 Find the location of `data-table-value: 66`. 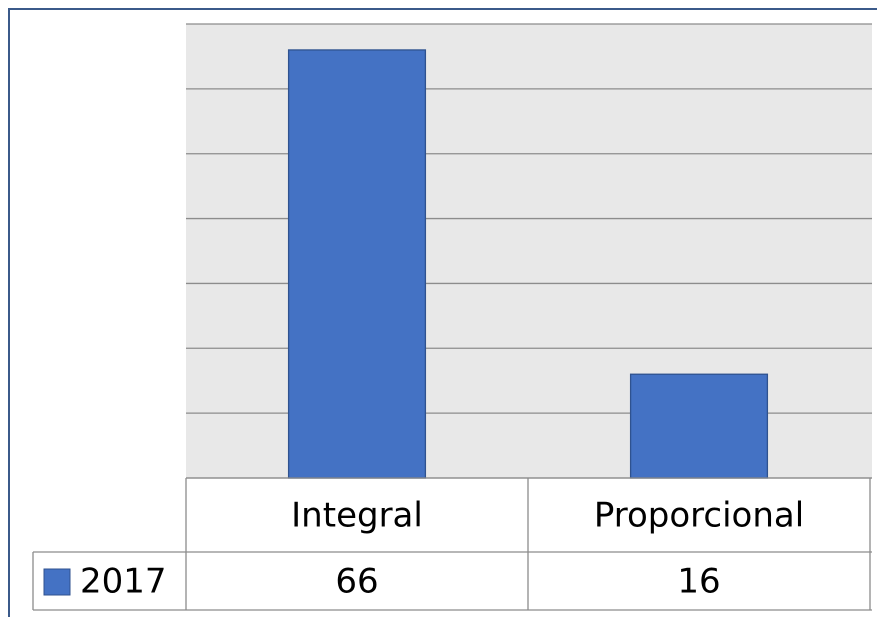

data-table-value: 66 is located at coordinates (356, 582).